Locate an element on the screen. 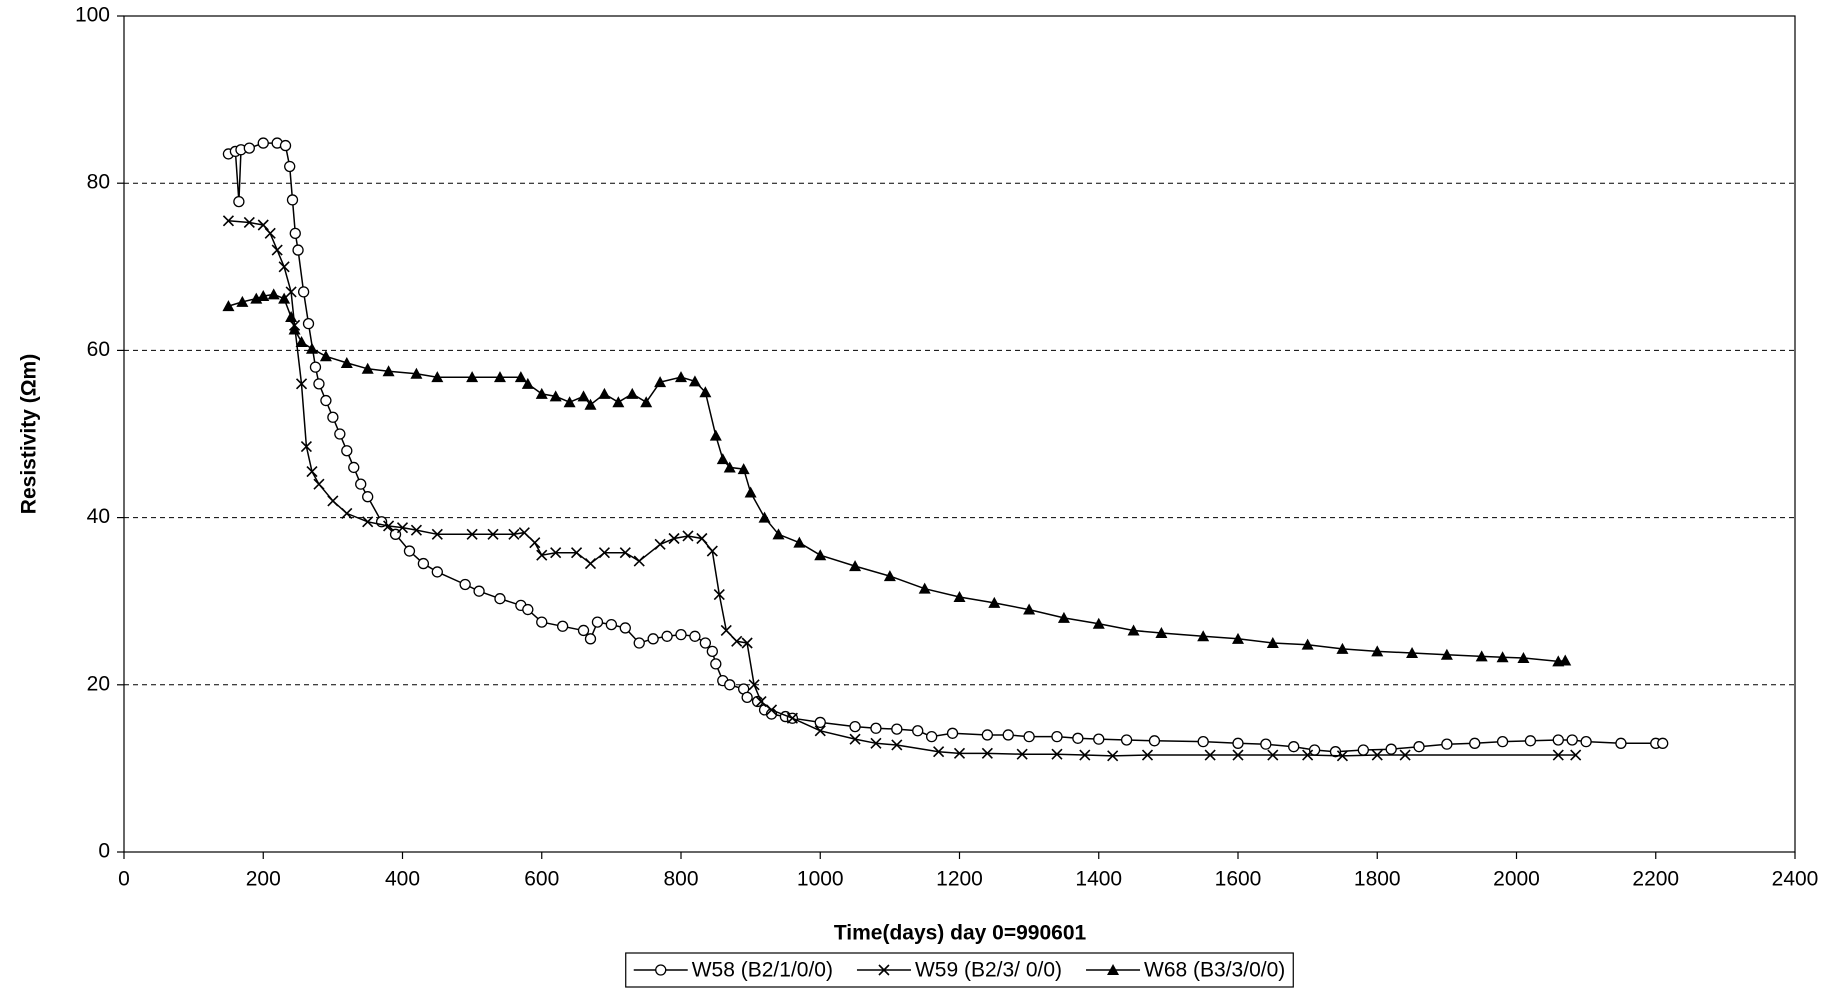 The width and height of the screenshot is (1836, 990). legend-label: W68 (B3/3/0/0) is located at coordinates (1214, 970).